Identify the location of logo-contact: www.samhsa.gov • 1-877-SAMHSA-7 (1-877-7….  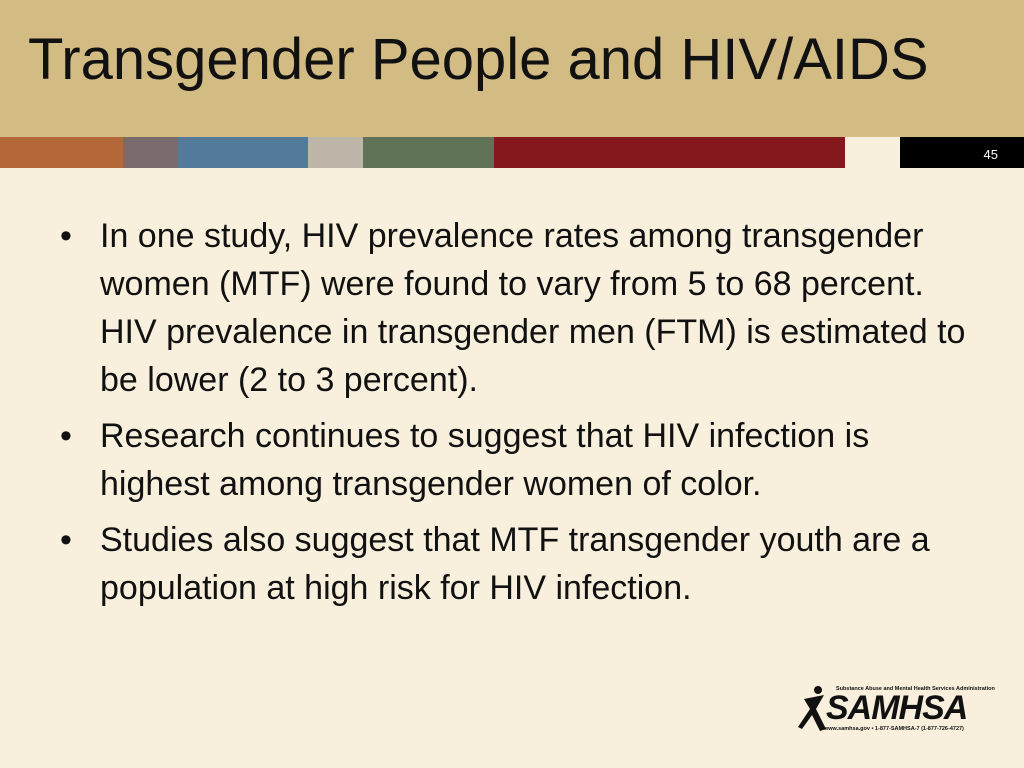
(894, 729).